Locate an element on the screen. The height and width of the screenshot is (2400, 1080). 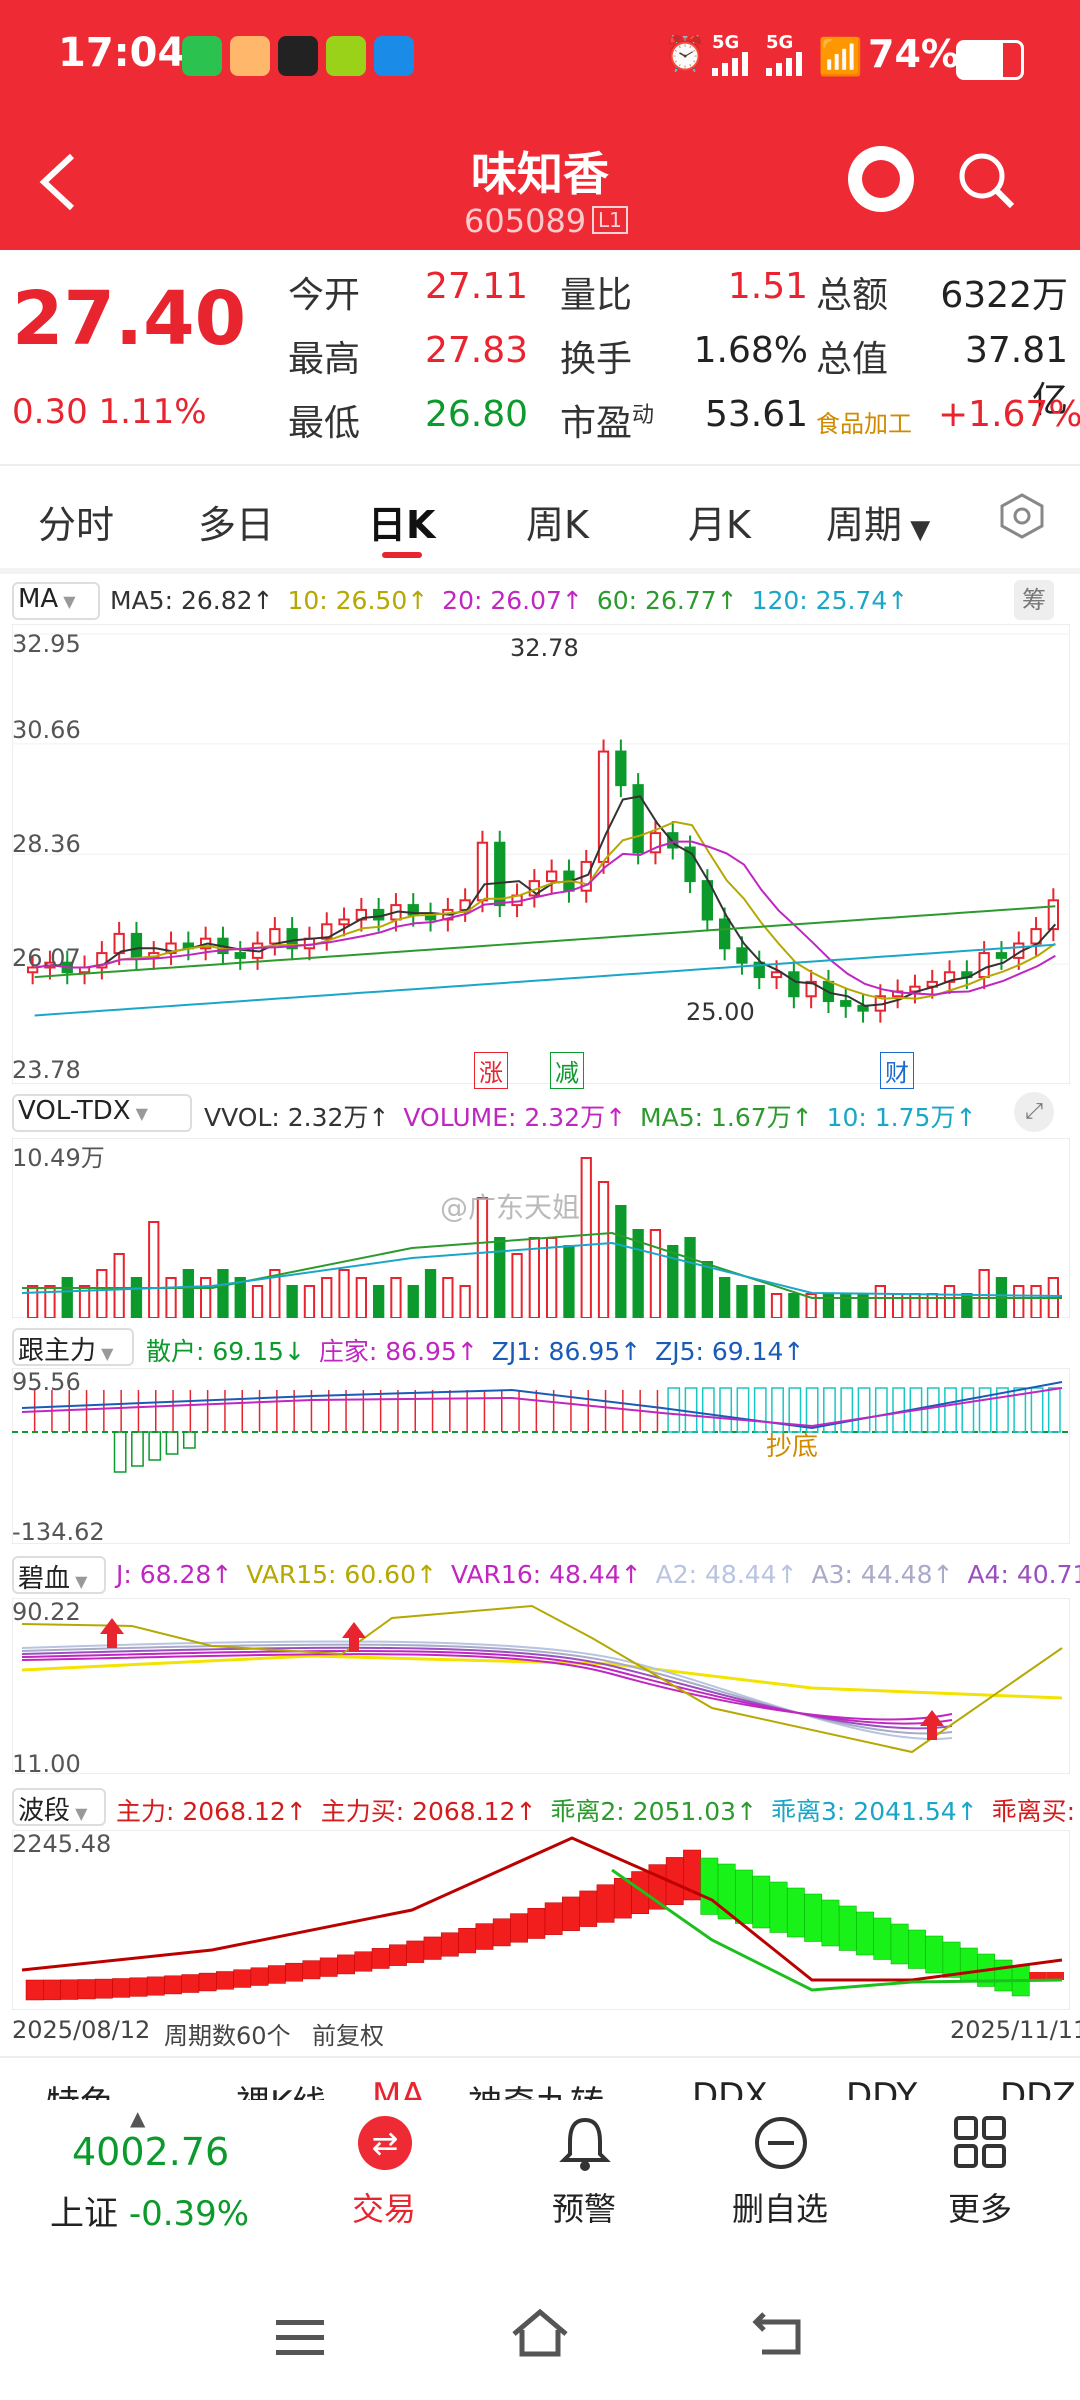
index-summary: 上证 -0.39% is located at coordinates (149, 2210).